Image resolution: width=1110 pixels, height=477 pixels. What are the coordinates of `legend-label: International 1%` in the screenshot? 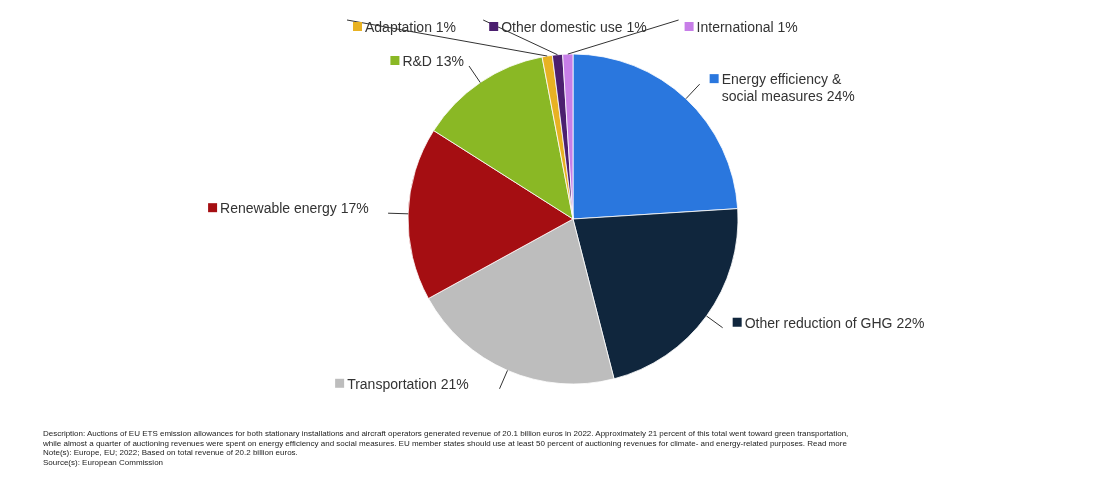 It's located at (747, 27).